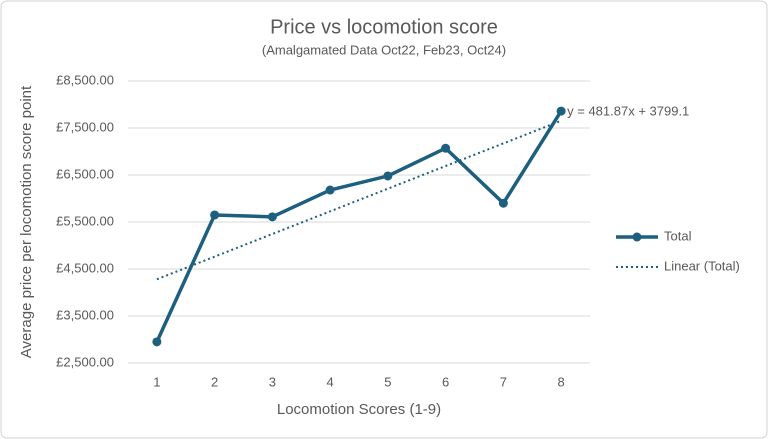 This screenshot has height=439, width=768. Describe the element at coordinates (678, 235) in the screenshot. I see `legend-label: Total` at that location.